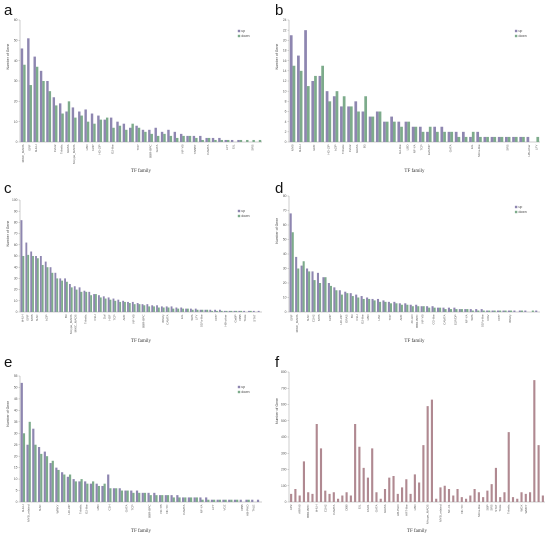 This screenshot has height=539, width=550. Describe the element at coordinates (61, 149) in the screenshot. I see `pa-xtick-label-6: Trihelix` at that location.